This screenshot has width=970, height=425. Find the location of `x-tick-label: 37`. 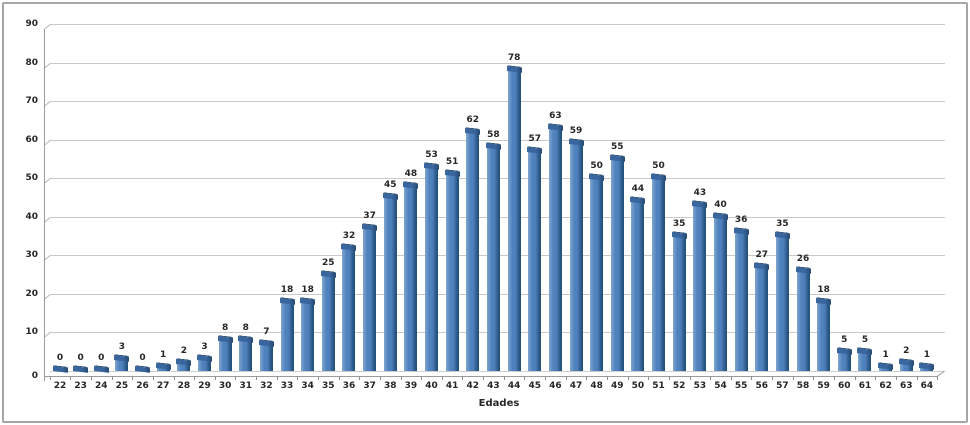

x-tick-label: 37 is located at coordinates (369, 386).